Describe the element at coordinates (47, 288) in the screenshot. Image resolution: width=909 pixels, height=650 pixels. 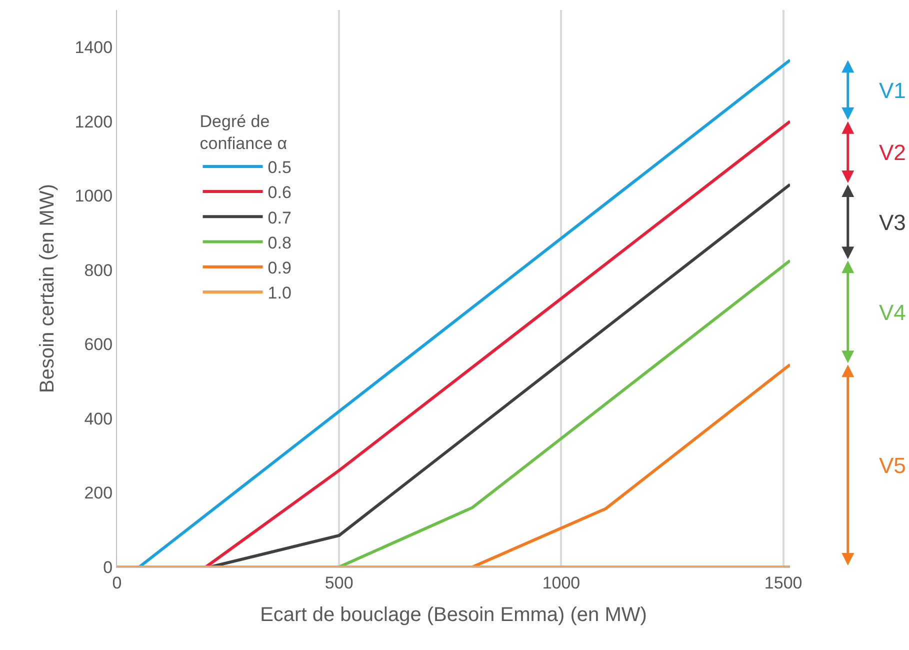
I see `y-axis-title: Besoin certain (en MW)` at that location.